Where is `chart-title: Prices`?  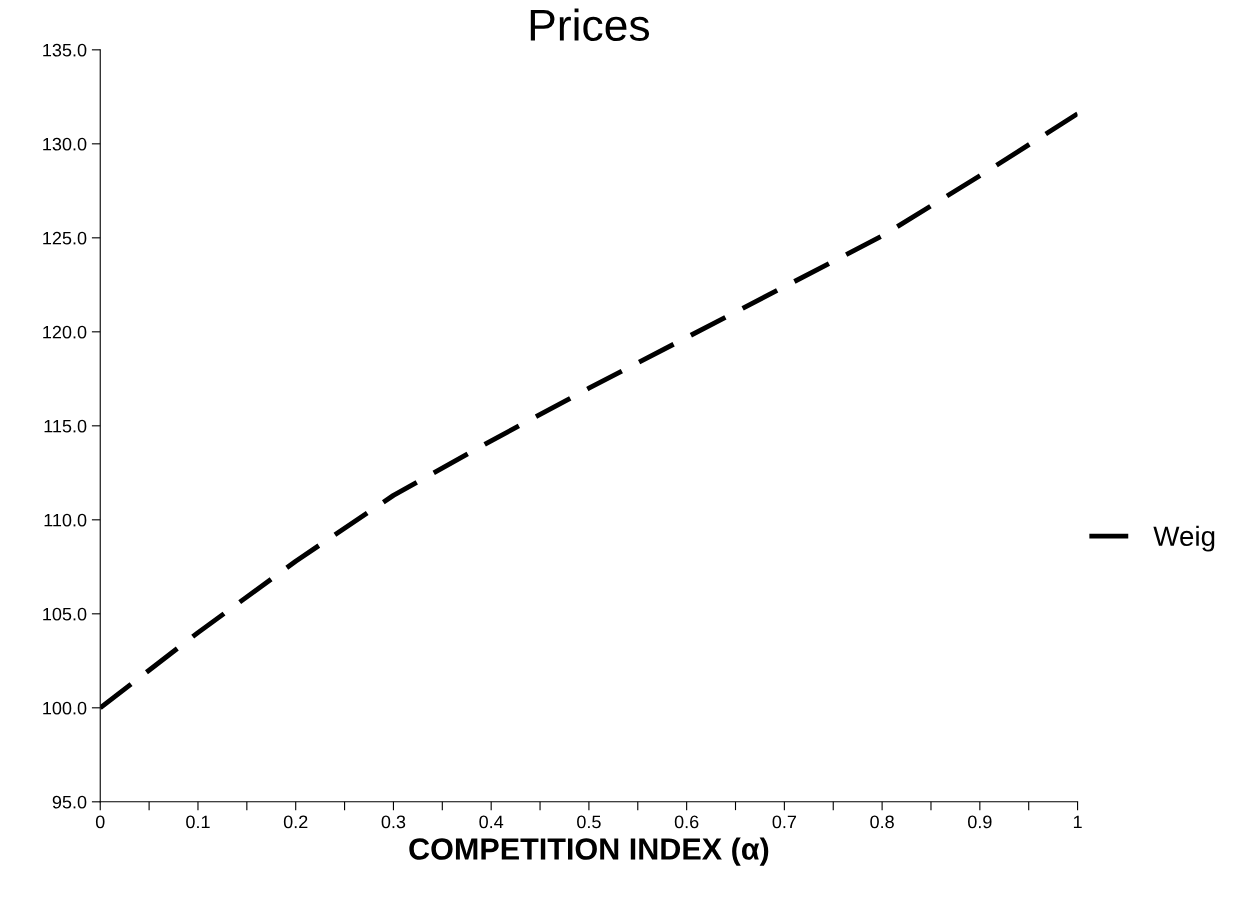
chart-title: Prices is located at coordinates (590, 25).